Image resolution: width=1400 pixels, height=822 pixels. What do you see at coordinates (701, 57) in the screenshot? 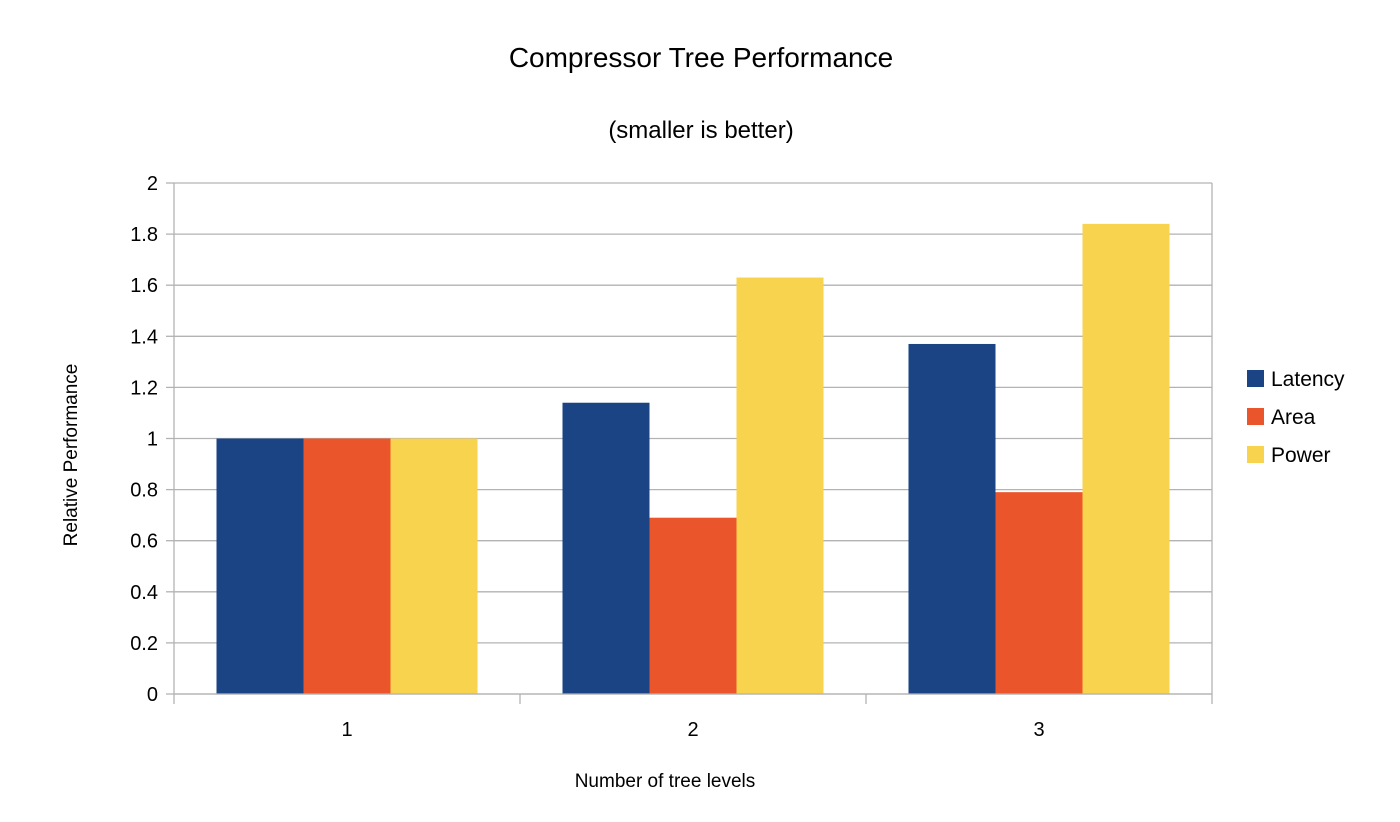
I see `chart-title: Compressor Tree Performance` at bounding box center [701, 57].